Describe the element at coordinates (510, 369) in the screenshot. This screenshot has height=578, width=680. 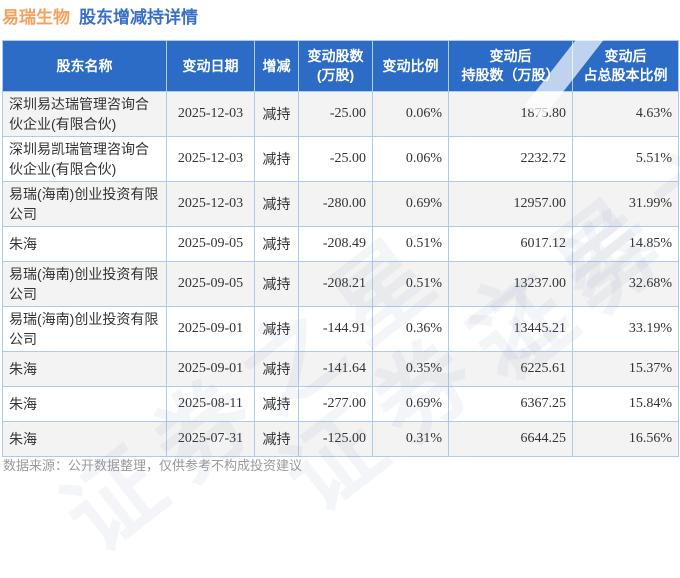
I see `cell-shares-after: 6225.61` at that location.